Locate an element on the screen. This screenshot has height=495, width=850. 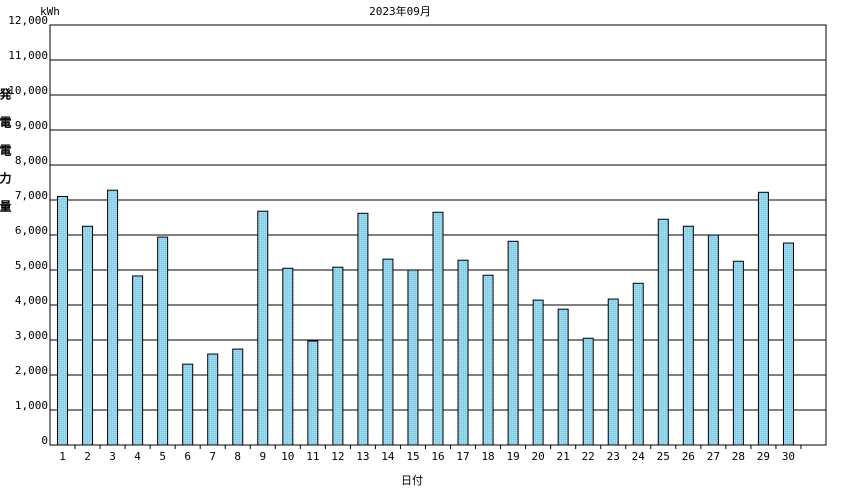
y-tick-label: 2,000 is located at coordinates (31, 370).